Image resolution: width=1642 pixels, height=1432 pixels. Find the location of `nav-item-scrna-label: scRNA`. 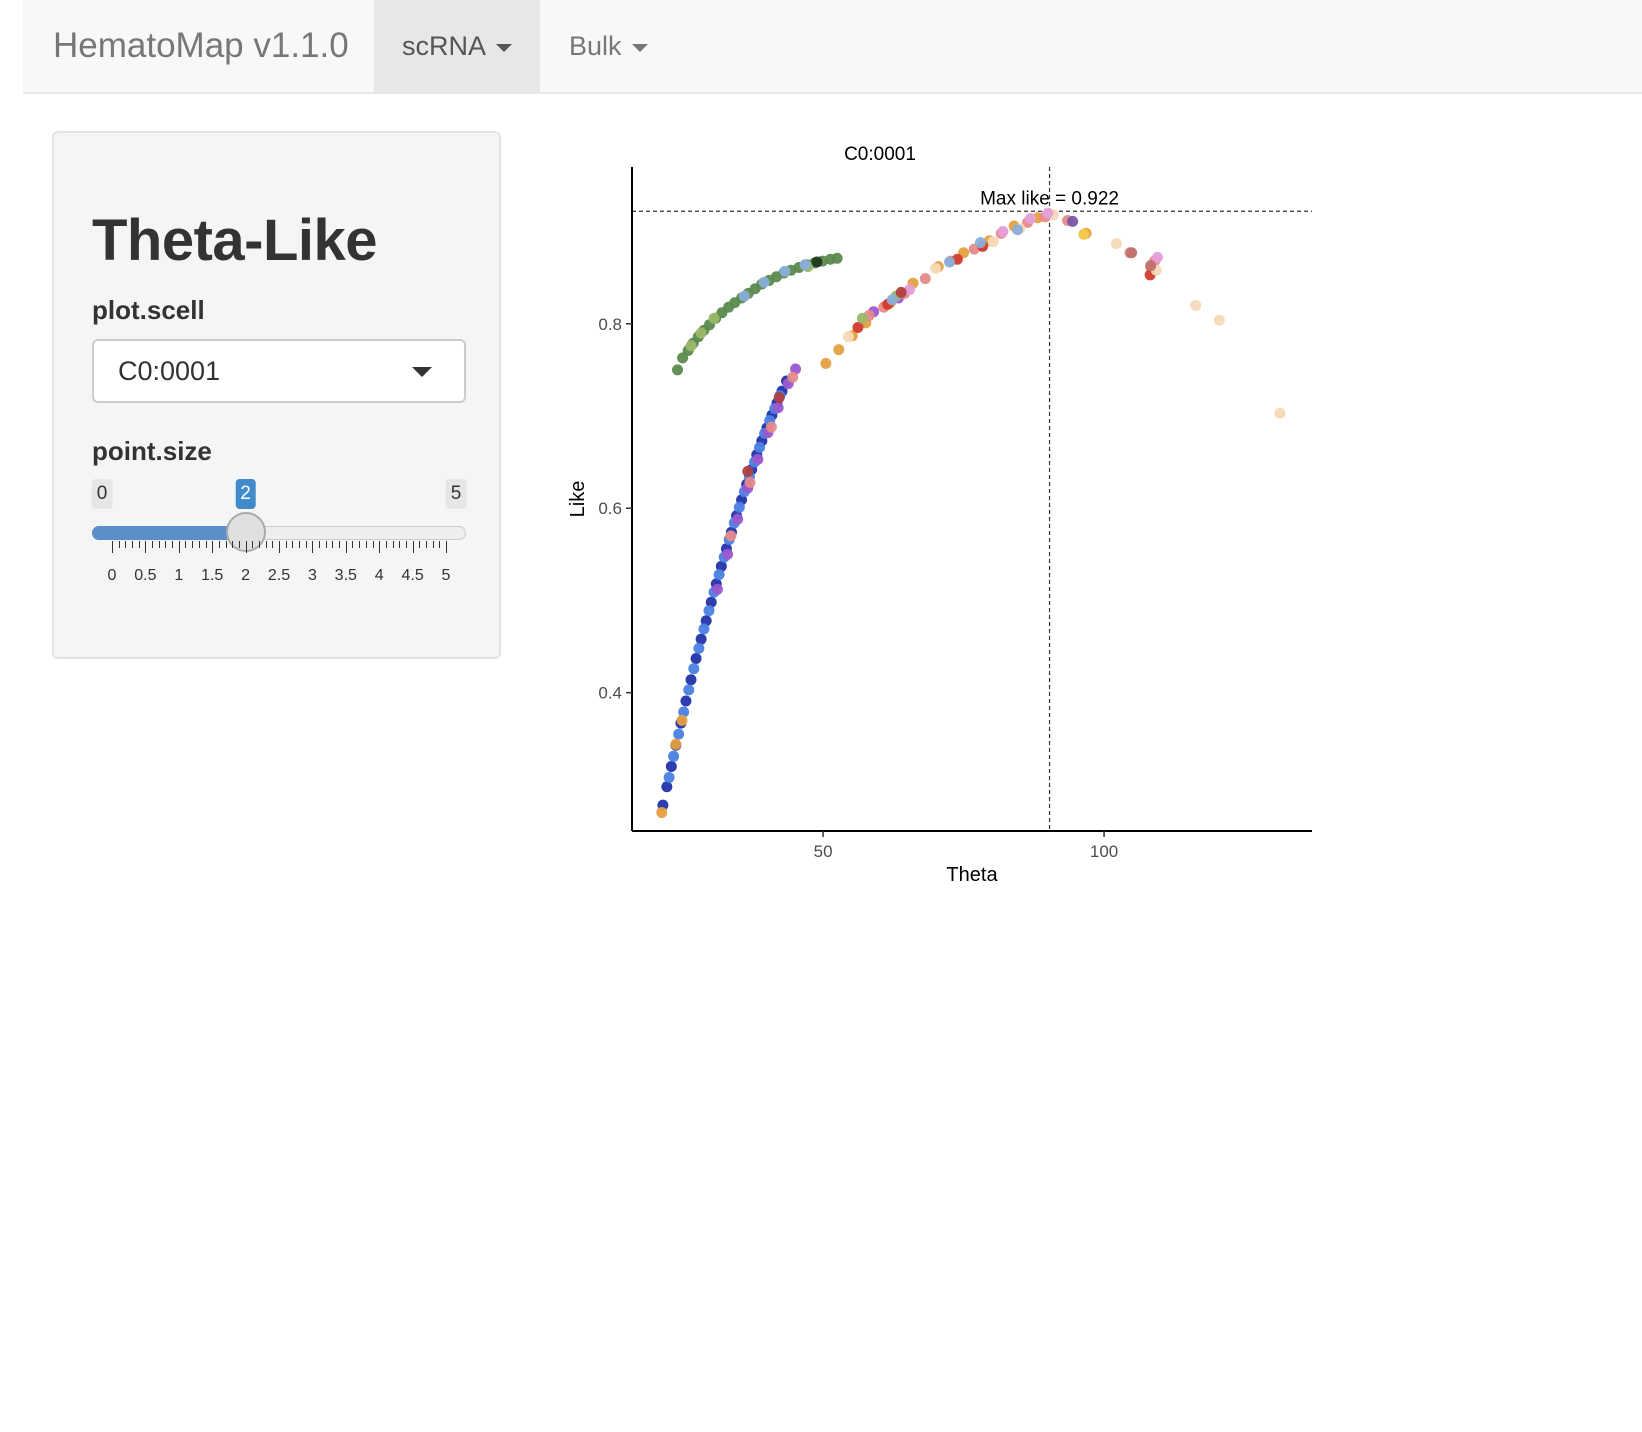

nav-item-scrna-label: scRNA is located at coordinates (444, 46).